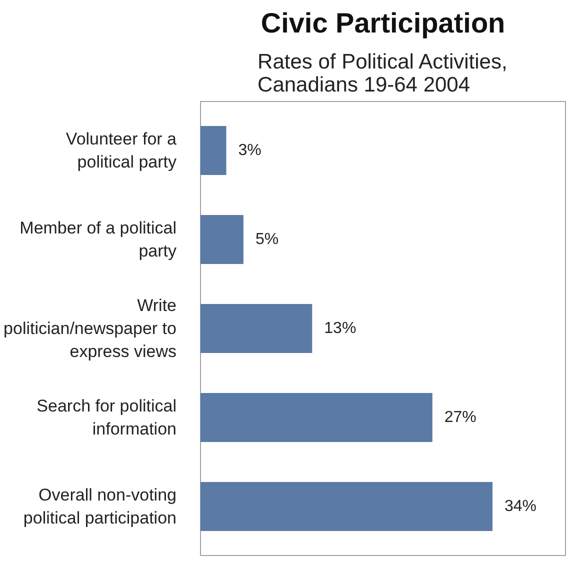 The width and height of the screenshot is (579, 579). Describe the element at coordinates (383, 73) in the screenshot. I see `chart-subtitle: Rates of Political Activities, Canadians 19-64 2004` at that location.